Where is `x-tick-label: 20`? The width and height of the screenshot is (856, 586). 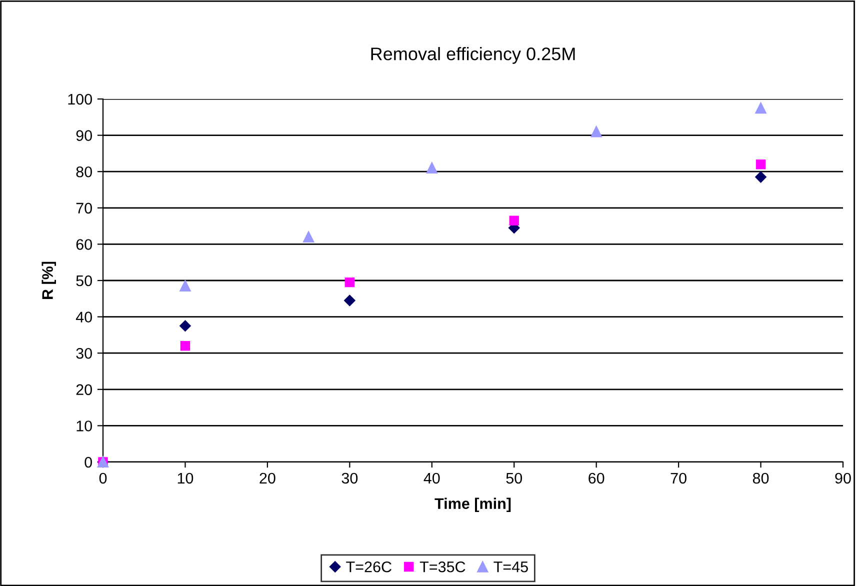
x-tick-label: 20 is located at coordinates (268, 478).